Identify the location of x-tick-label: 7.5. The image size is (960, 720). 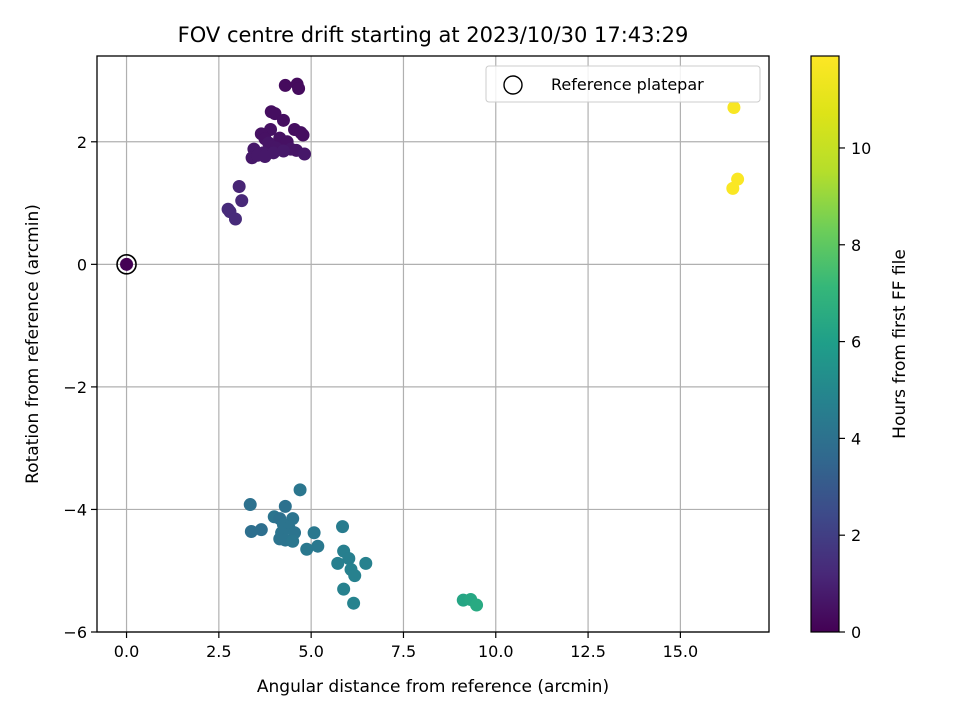
(403, 651).